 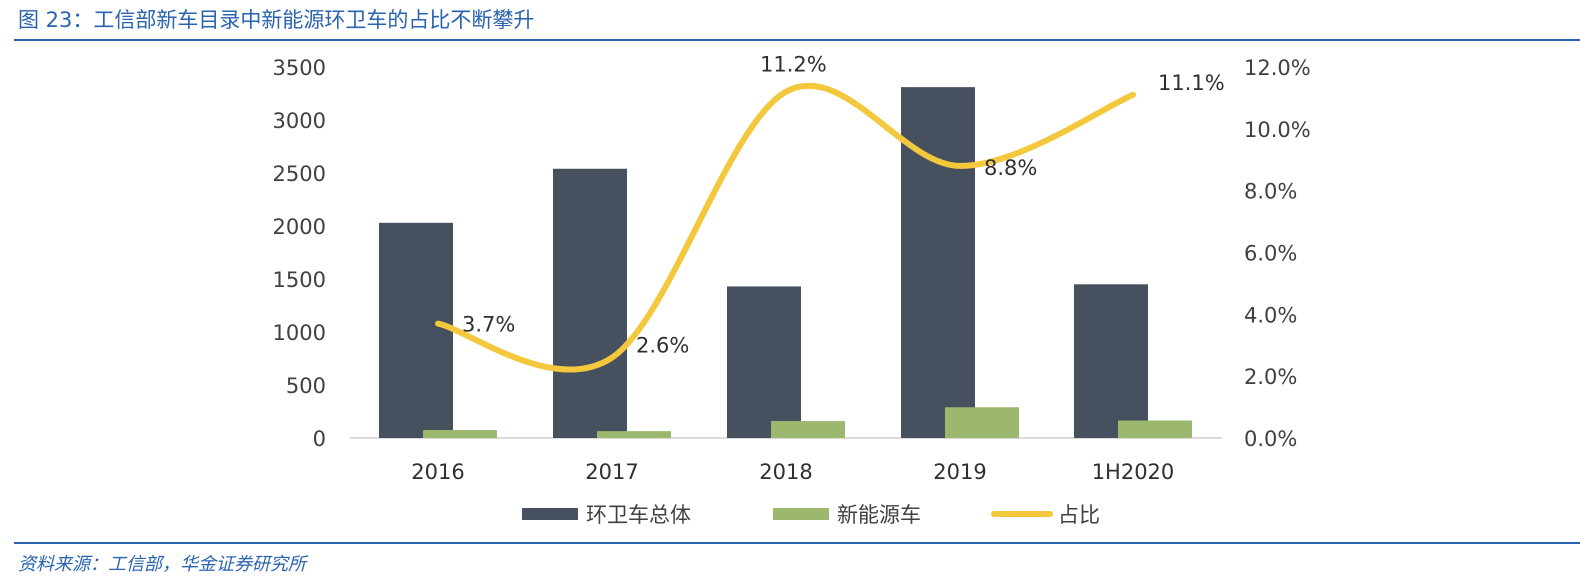 What do you see at coordinates (488, 325) in the screenshot?
I see `ratio-data-label: 3.7%` at bounding box center [488, 325].